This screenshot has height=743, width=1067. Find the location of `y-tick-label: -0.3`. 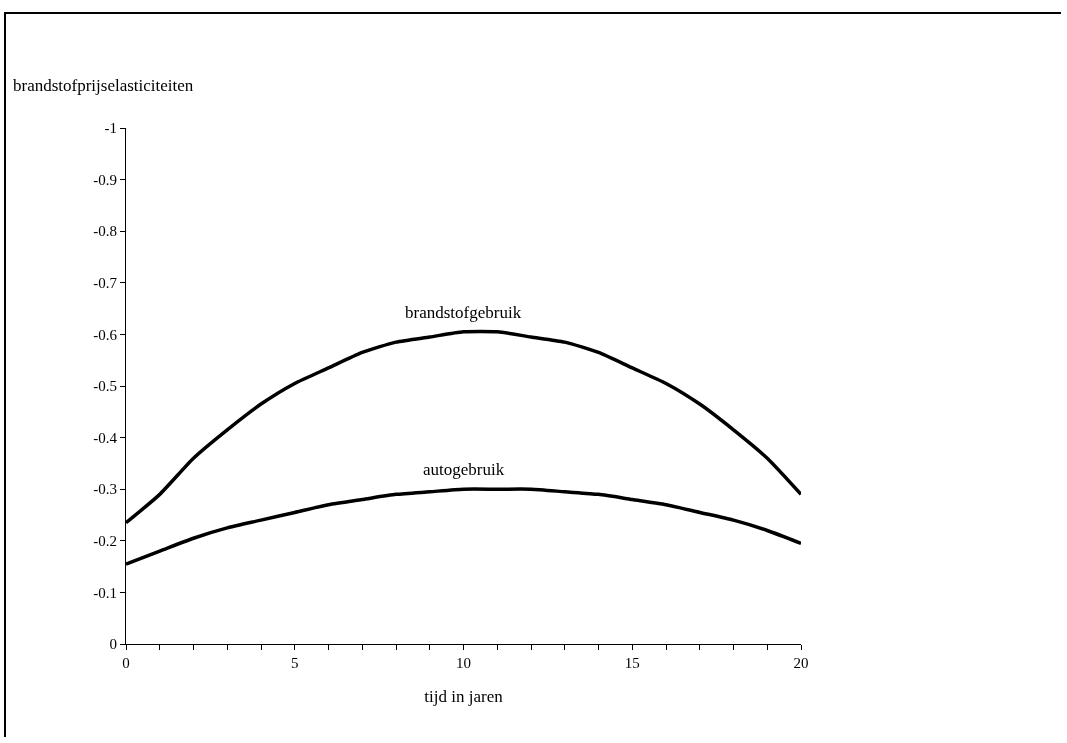

y-tick-label: -0.3 is located at coordinates (105, 489).